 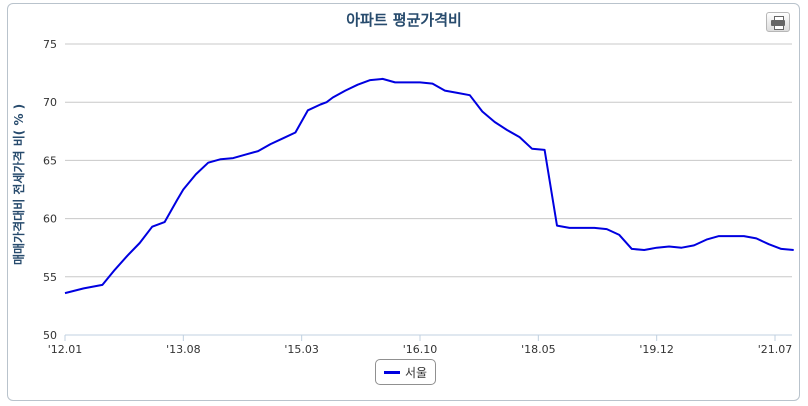 I want to click on y-tick-labels: 50 55 60 65 70 75, so click(x=50, y=190).